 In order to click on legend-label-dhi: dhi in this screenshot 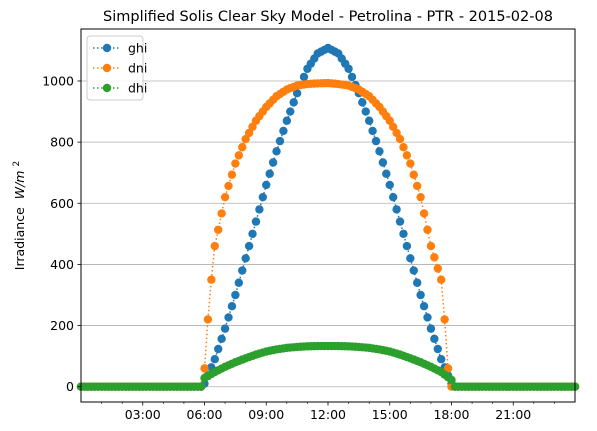, I will do `click(137, 88)`.